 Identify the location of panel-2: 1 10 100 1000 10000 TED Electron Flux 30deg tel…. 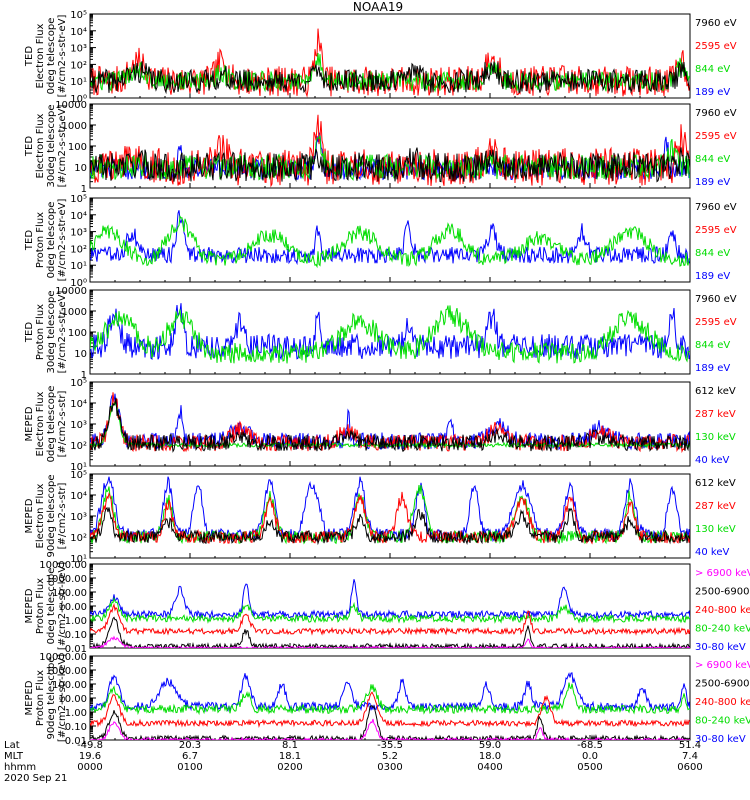
(380, 147).